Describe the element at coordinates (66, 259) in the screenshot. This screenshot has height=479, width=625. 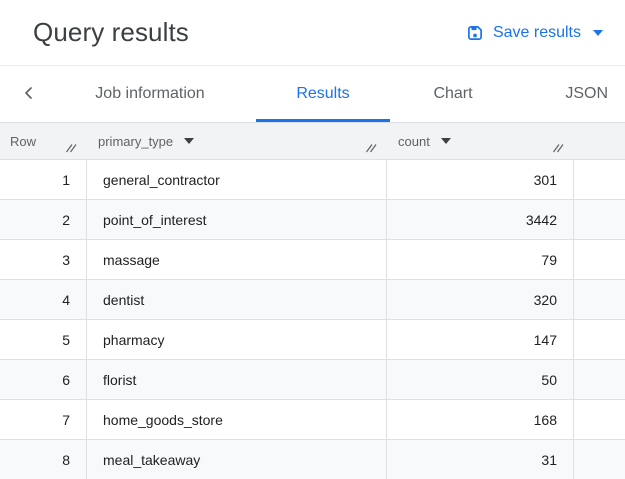
I see `row-number-cell: 3` at that location.